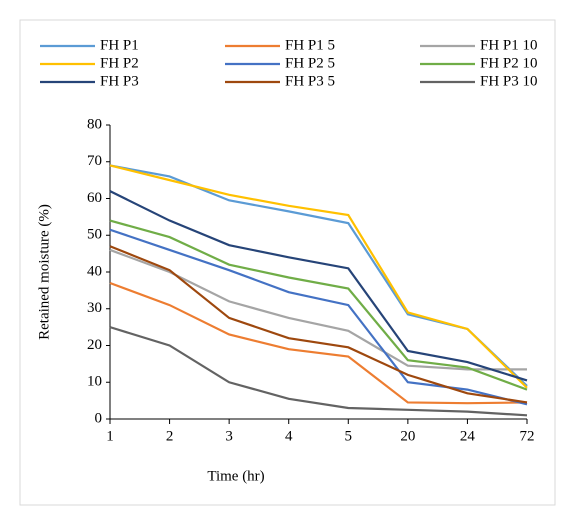 The image size is (567, 516). I want to click on x-tick-label: 2, so click(170, 436).